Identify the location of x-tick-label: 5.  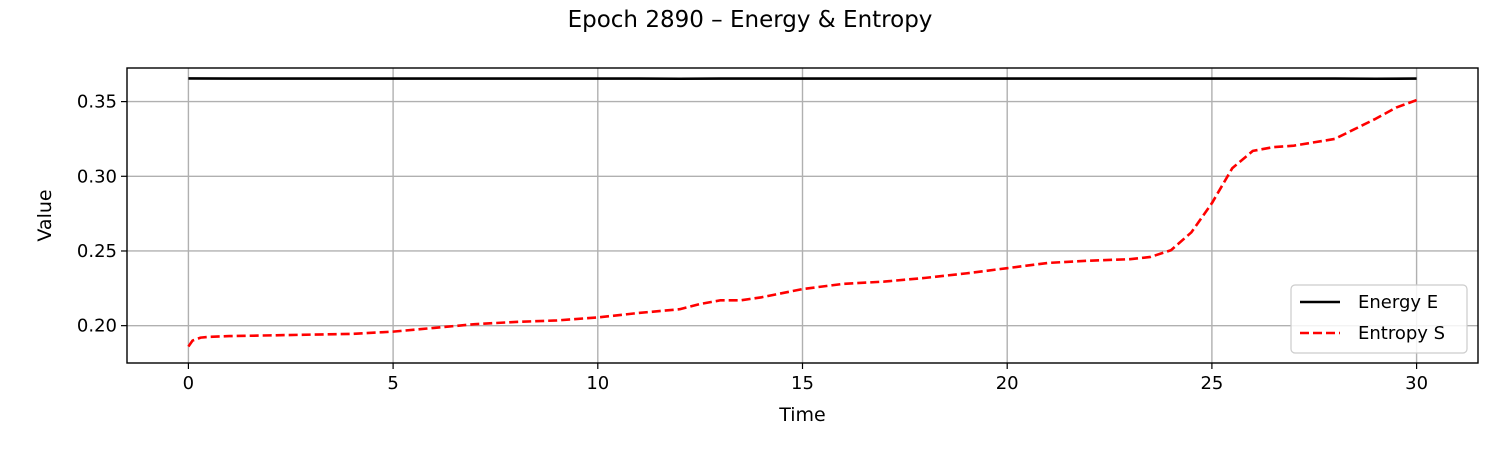
(392, 383).